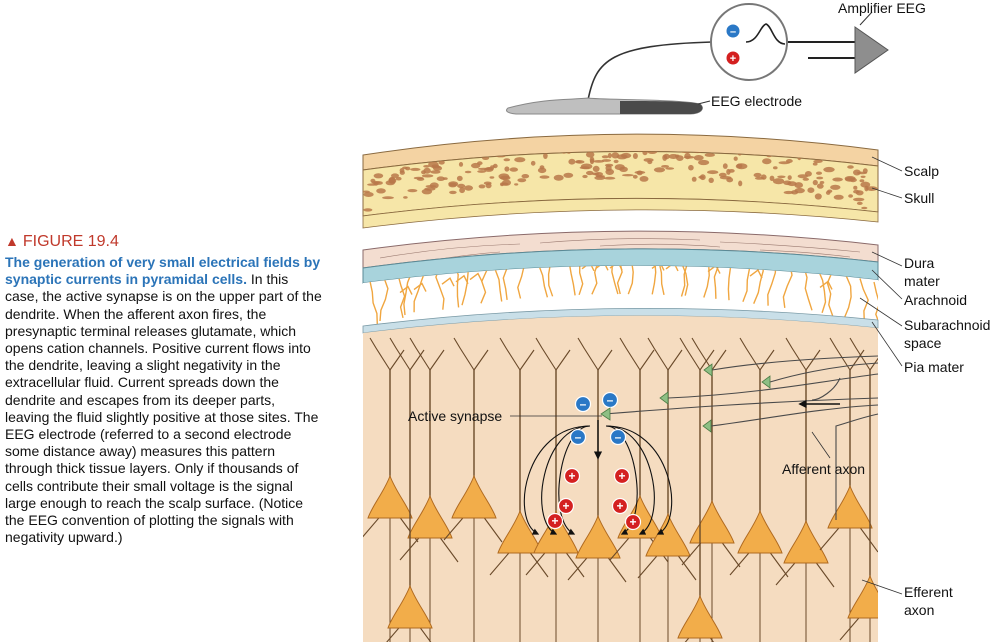  What do you see at coordinates (921, 171) in the screenshot?
I see `scalp-label: Scalp` at bounding box center [921, 171].